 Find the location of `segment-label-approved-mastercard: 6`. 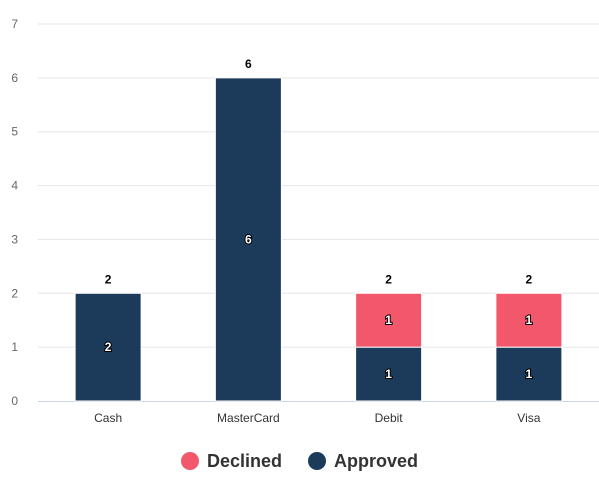

segment-label-approved-mastercard: 6 is located at coordinates (248, 239).